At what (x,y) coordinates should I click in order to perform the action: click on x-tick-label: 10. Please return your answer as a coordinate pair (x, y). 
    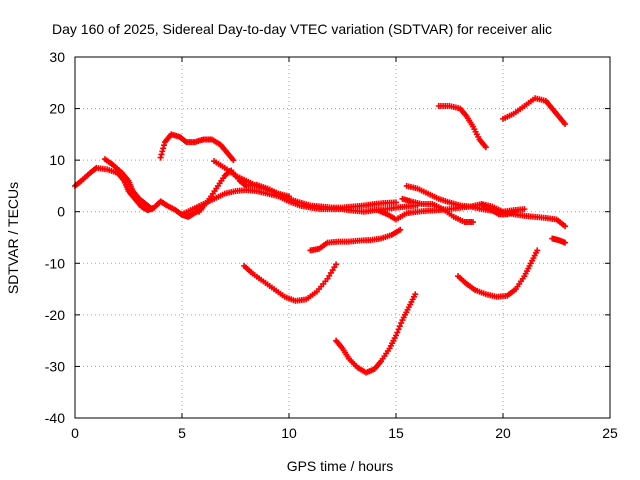
    Looking at the image, I should click on (289, 433).